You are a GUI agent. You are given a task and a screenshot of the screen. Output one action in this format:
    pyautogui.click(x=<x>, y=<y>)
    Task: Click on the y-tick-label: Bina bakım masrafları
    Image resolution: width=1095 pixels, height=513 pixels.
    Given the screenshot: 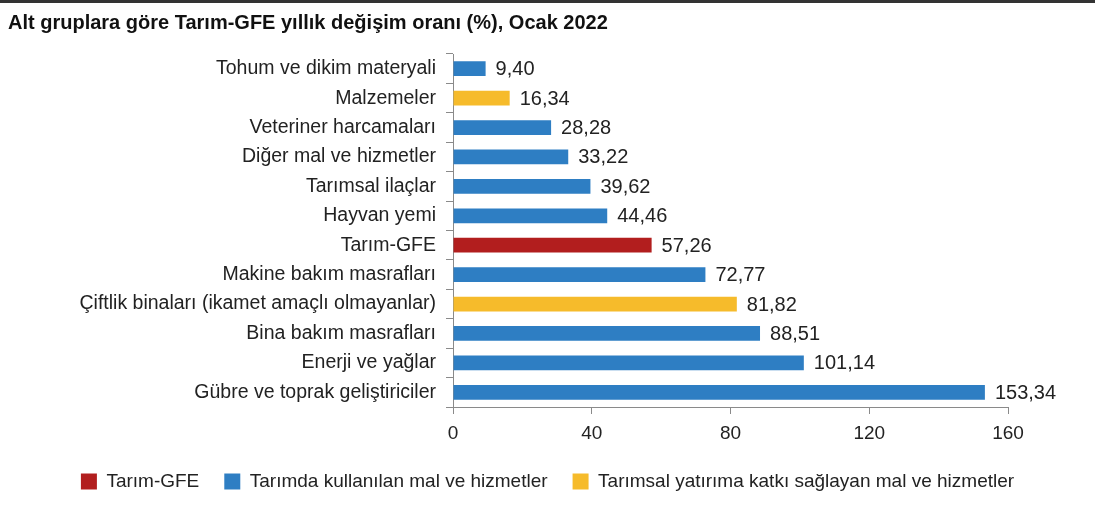 What is the action you would take?
    pyautogui.click(x=341, y=331)
    